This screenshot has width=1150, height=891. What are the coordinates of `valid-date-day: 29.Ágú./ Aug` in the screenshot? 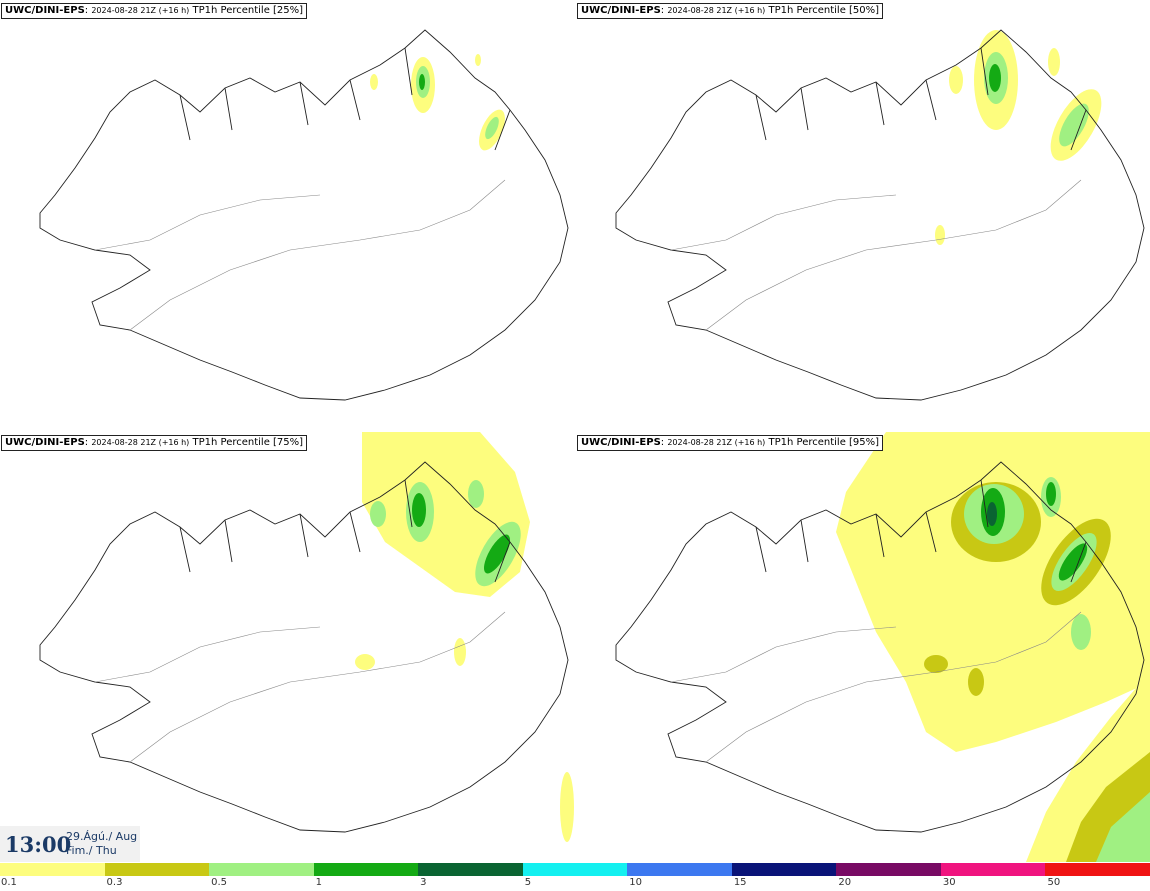 It's located at (102, 836).